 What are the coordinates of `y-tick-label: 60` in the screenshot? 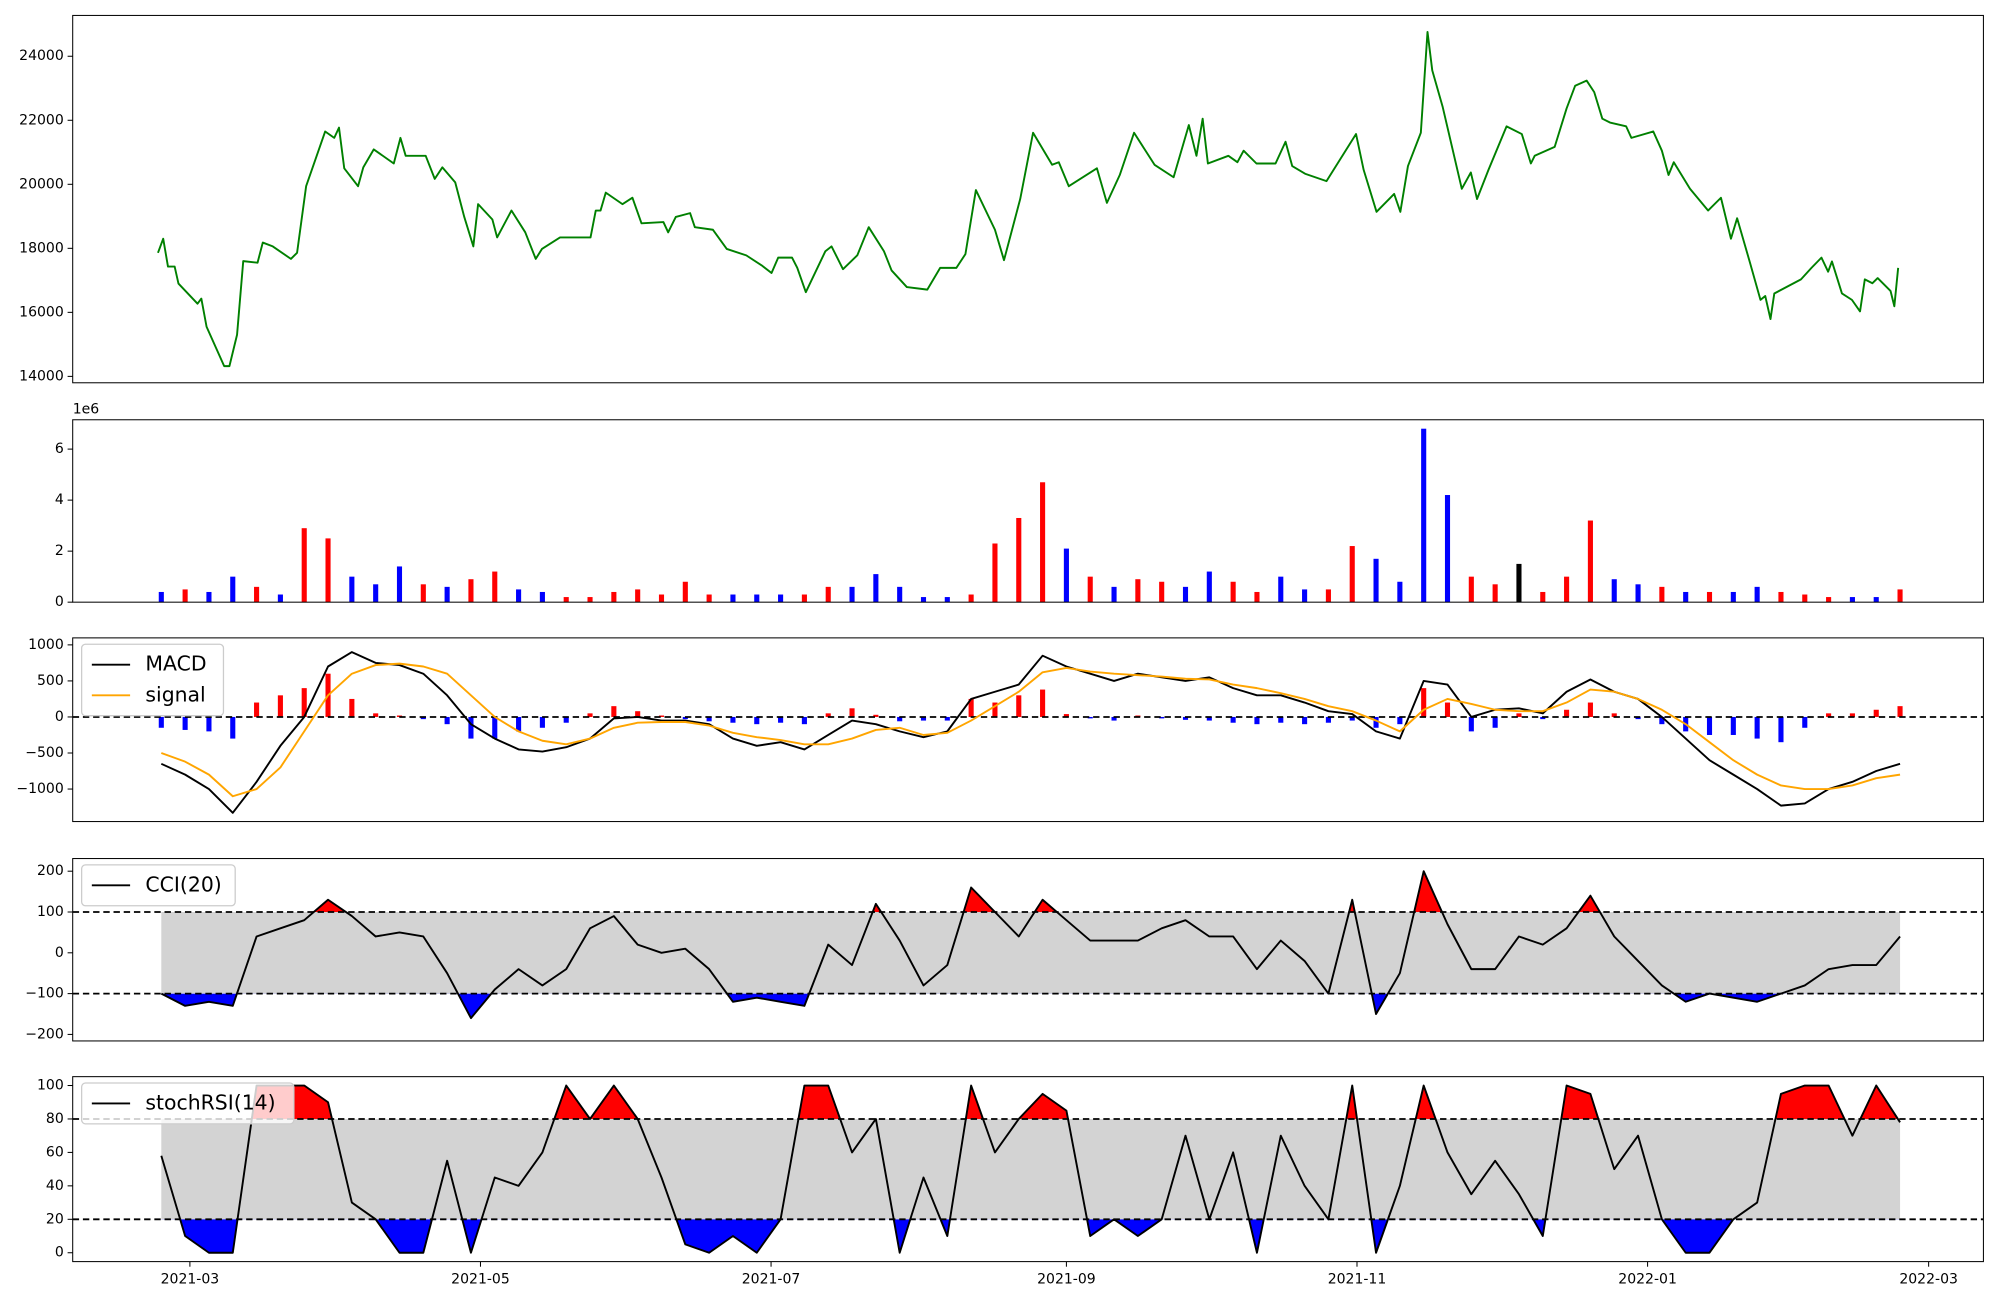 It's located at (55, 1152).